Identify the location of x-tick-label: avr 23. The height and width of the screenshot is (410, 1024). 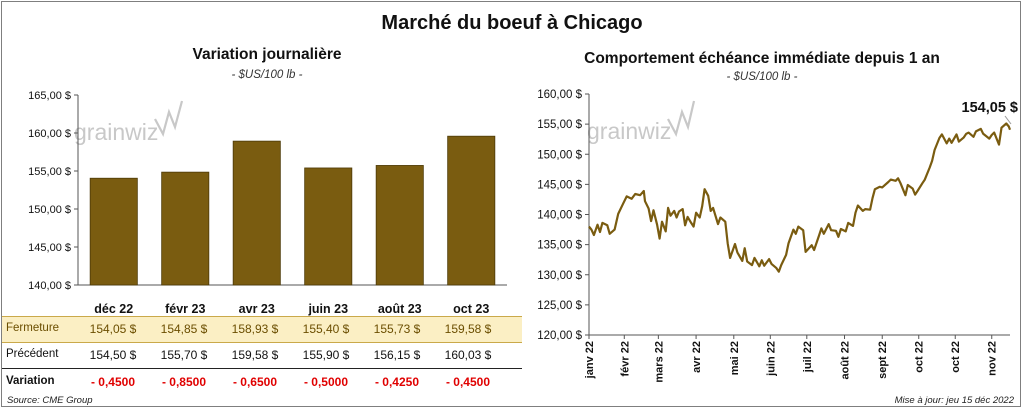
(257, 309).